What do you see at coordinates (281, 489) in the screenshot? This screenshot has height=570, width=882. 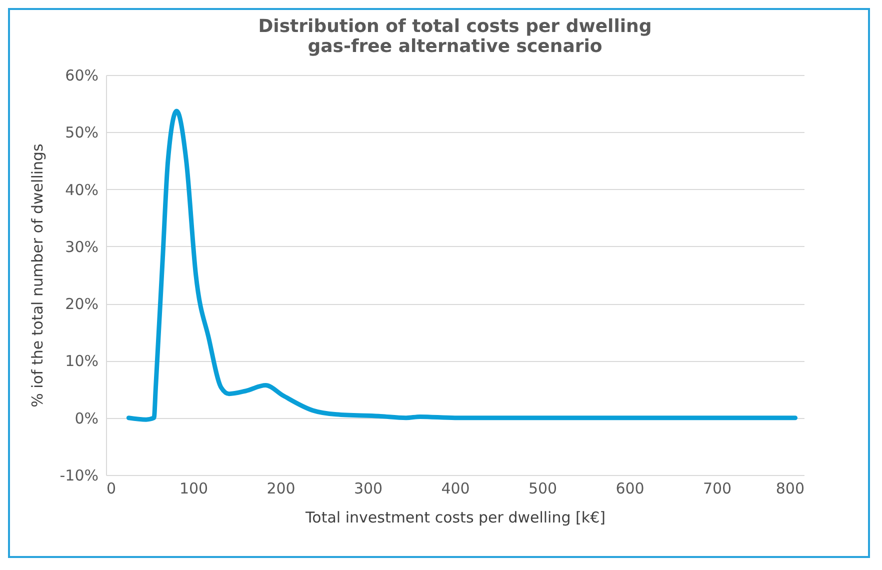 I see `x-tick-label: 200` at bounding box center [281, 489].